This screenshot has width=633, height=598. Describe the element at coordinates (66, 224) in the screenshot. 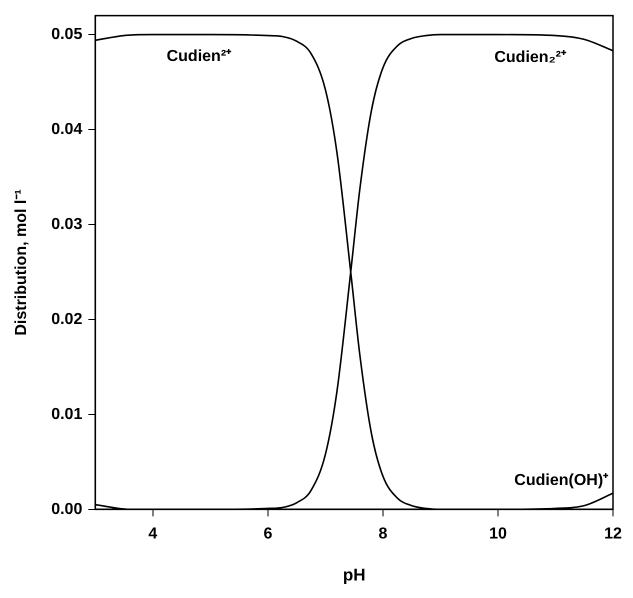

I see `y-tick-label: 0.03` at that location.